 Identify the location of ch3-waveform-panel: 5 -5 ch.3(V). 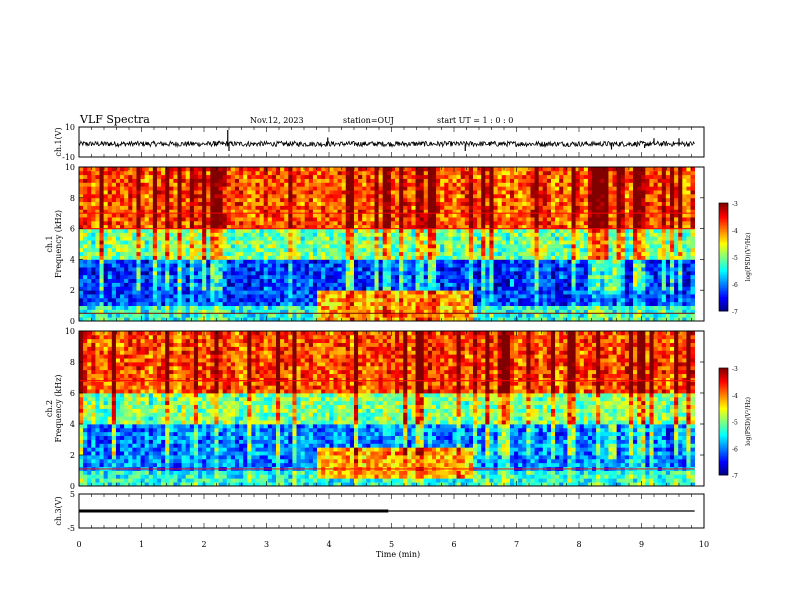
(379, 511).